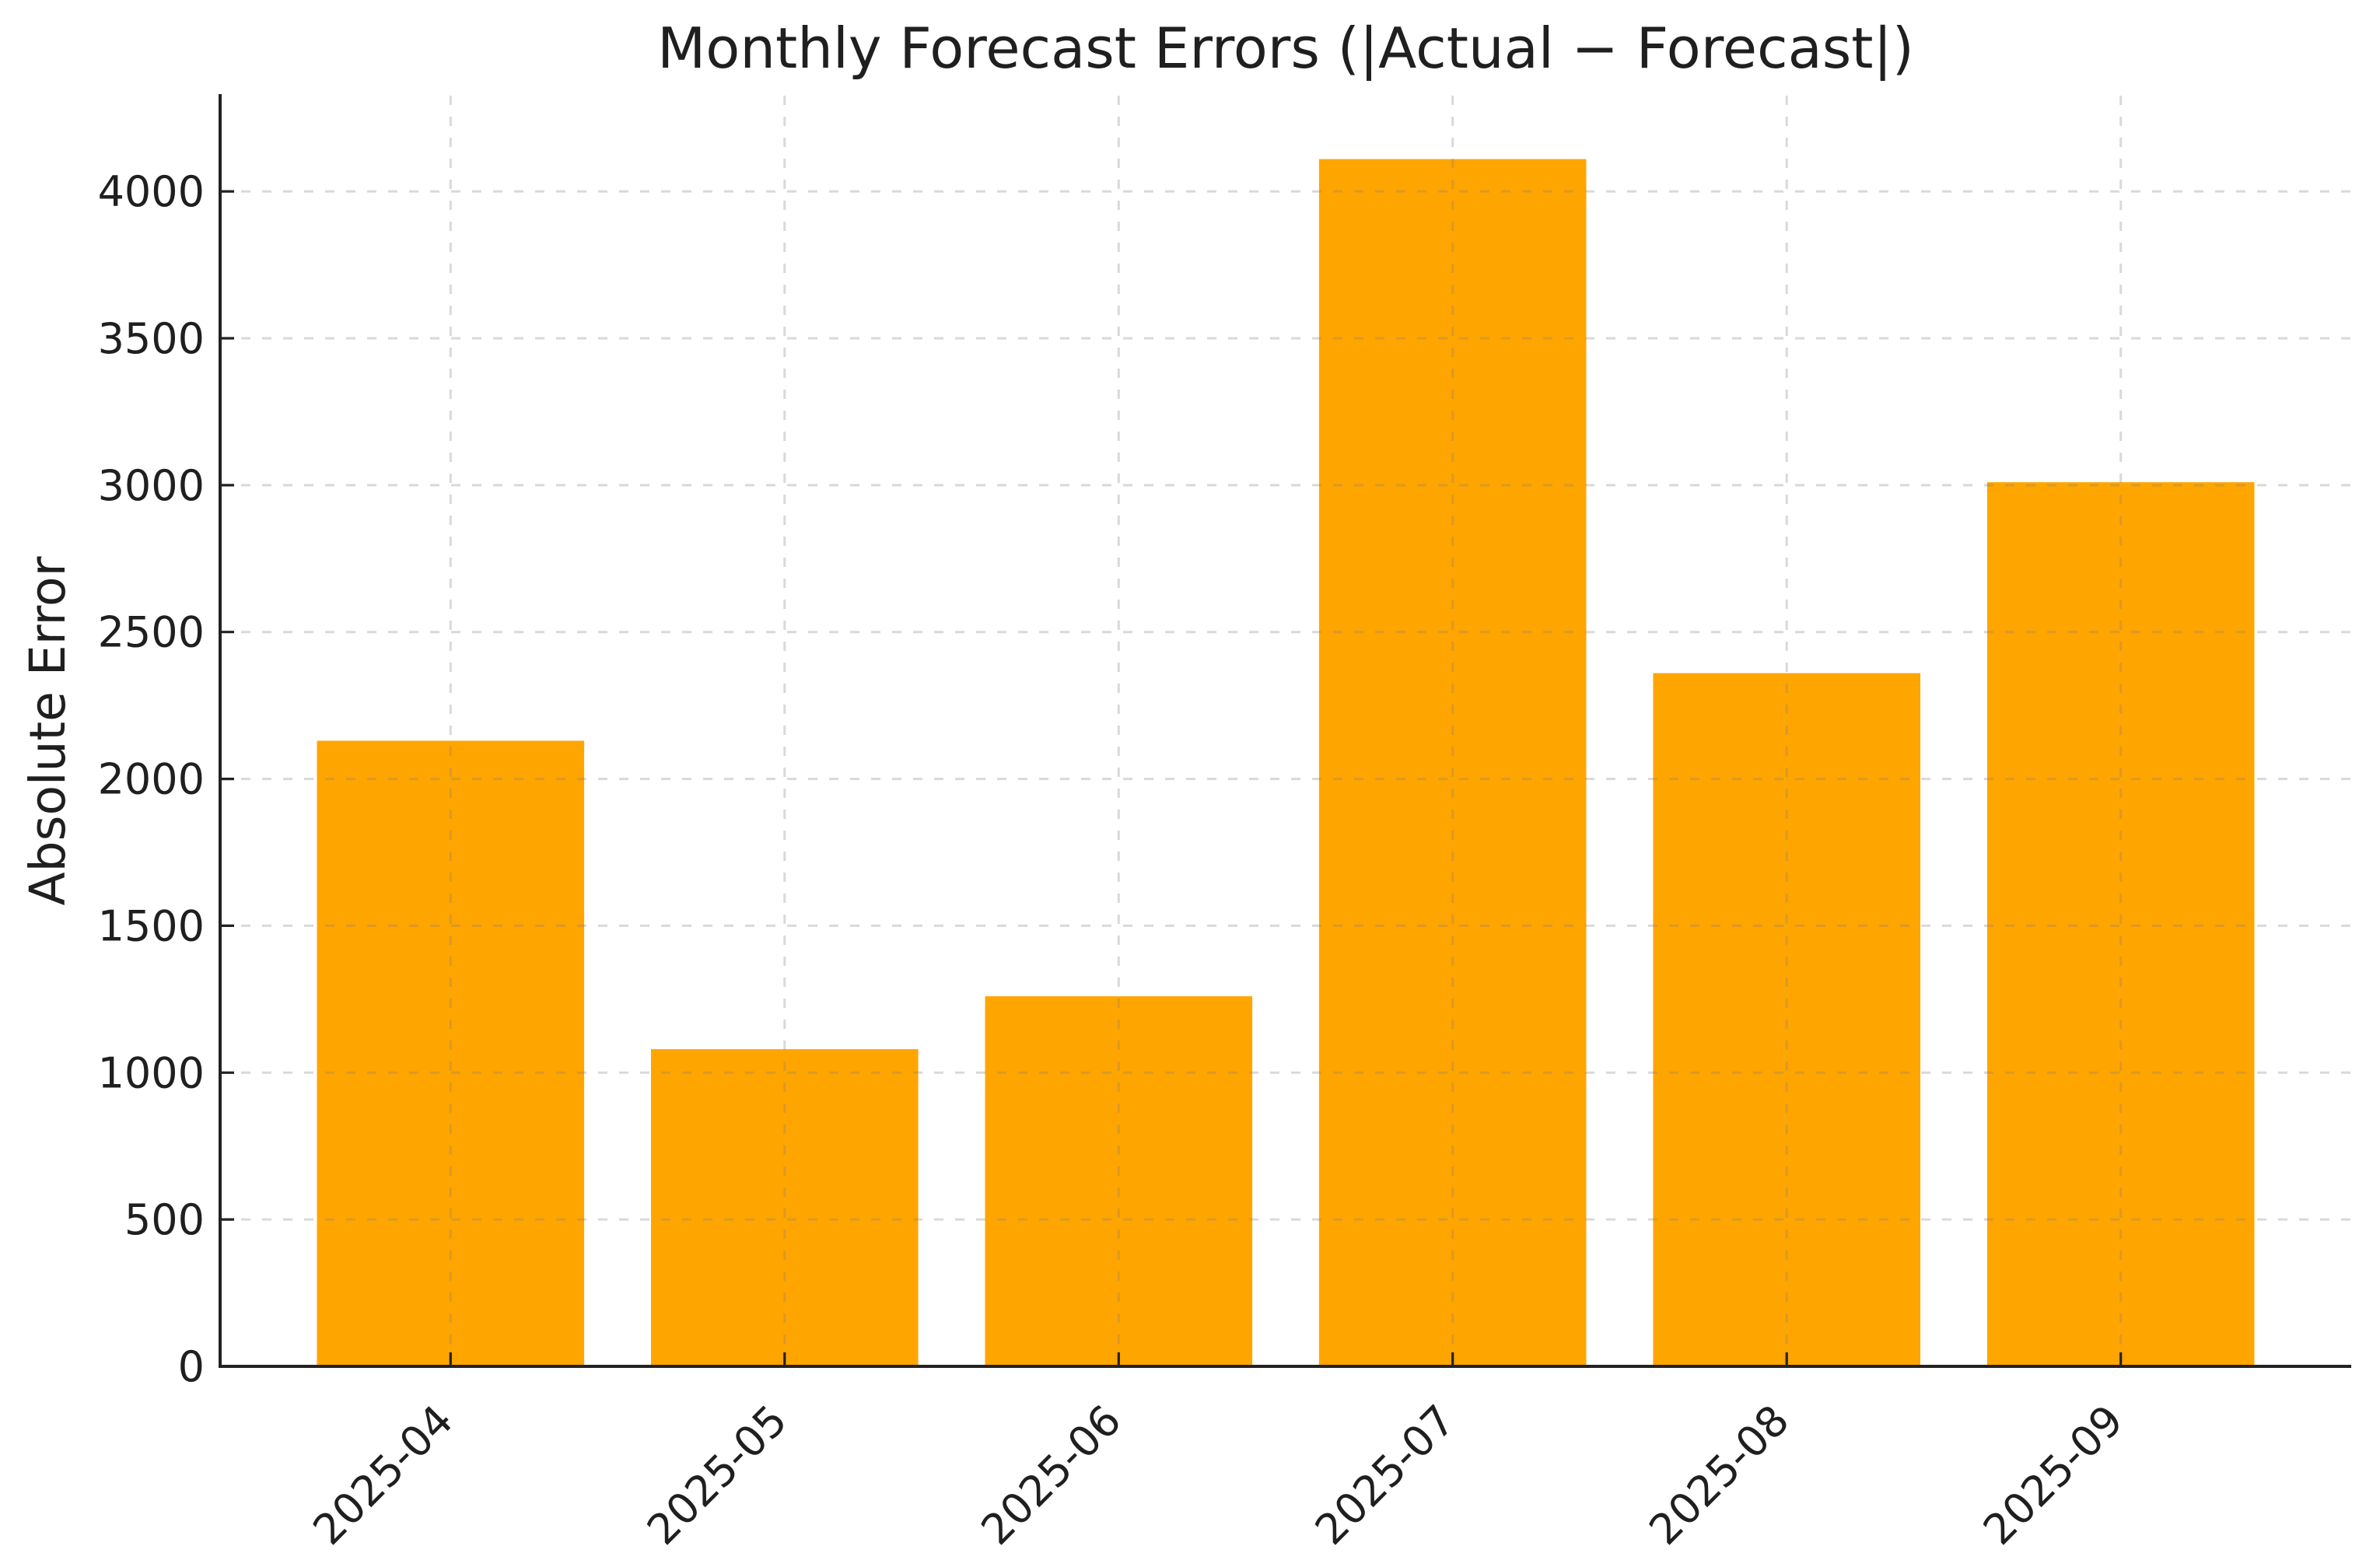 Image resolution: width=2380 pixels, height=1567 pixels. I want to click on y-tick-label-2500: 2500, so click(152, 632).